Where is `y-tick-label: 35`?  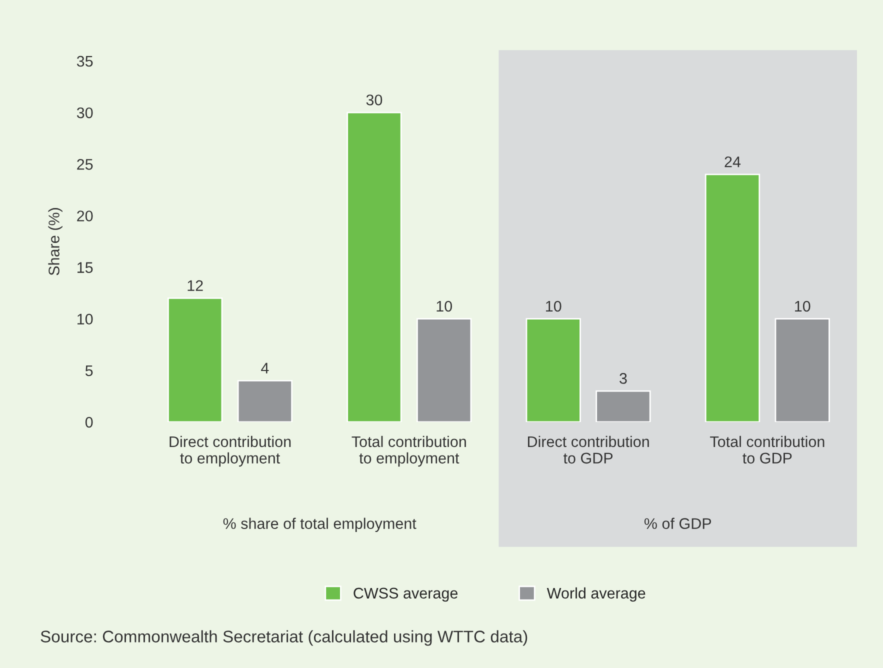
y-tick-label: 35 is located at coordinates (84, 61).